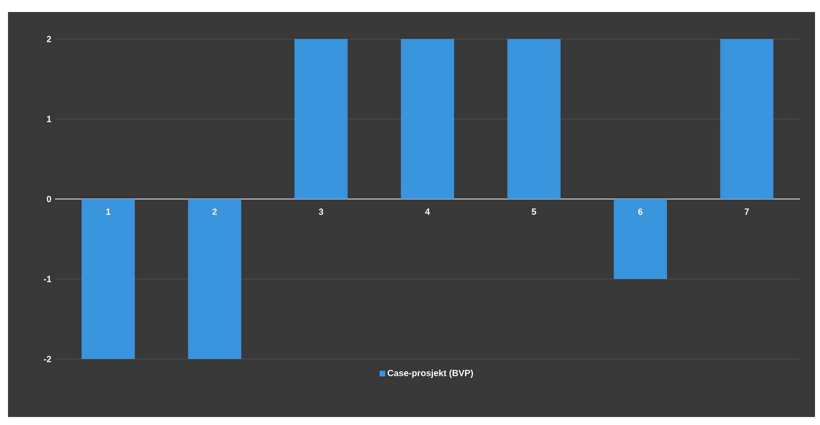 Image resolution: width=820 pixels, height=425 pixels. Describe the element at coordinates (534, 211) in the screenshot. I see `x-tick-label: 5` at that location.